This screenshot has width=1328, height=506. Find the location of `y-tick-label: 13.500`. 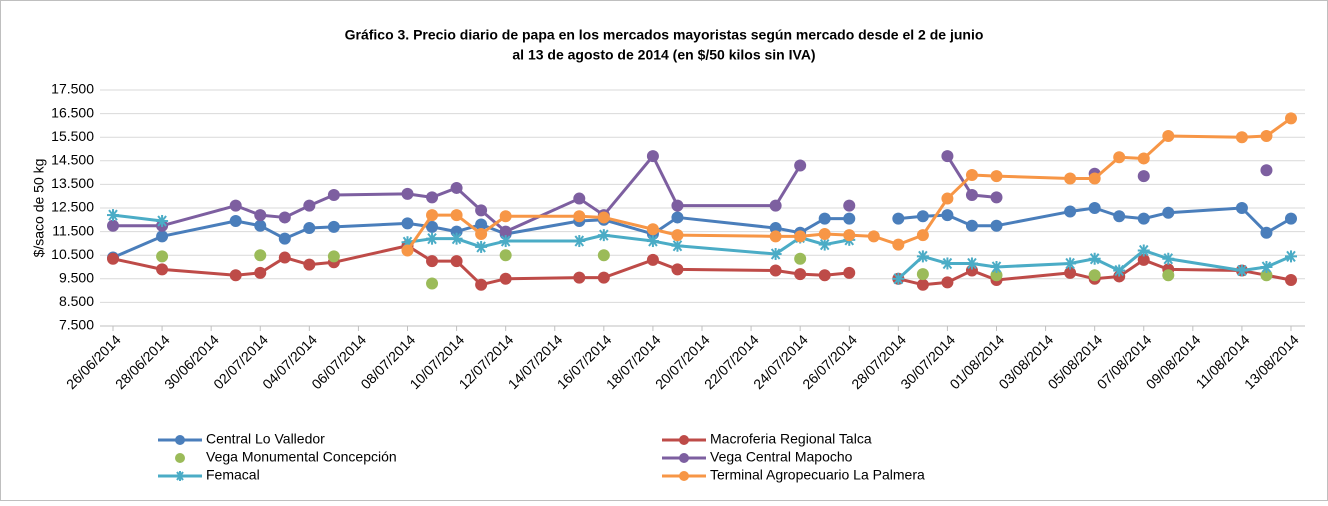

y-tick-label: 13.500 is located at coordinates (72, 183).